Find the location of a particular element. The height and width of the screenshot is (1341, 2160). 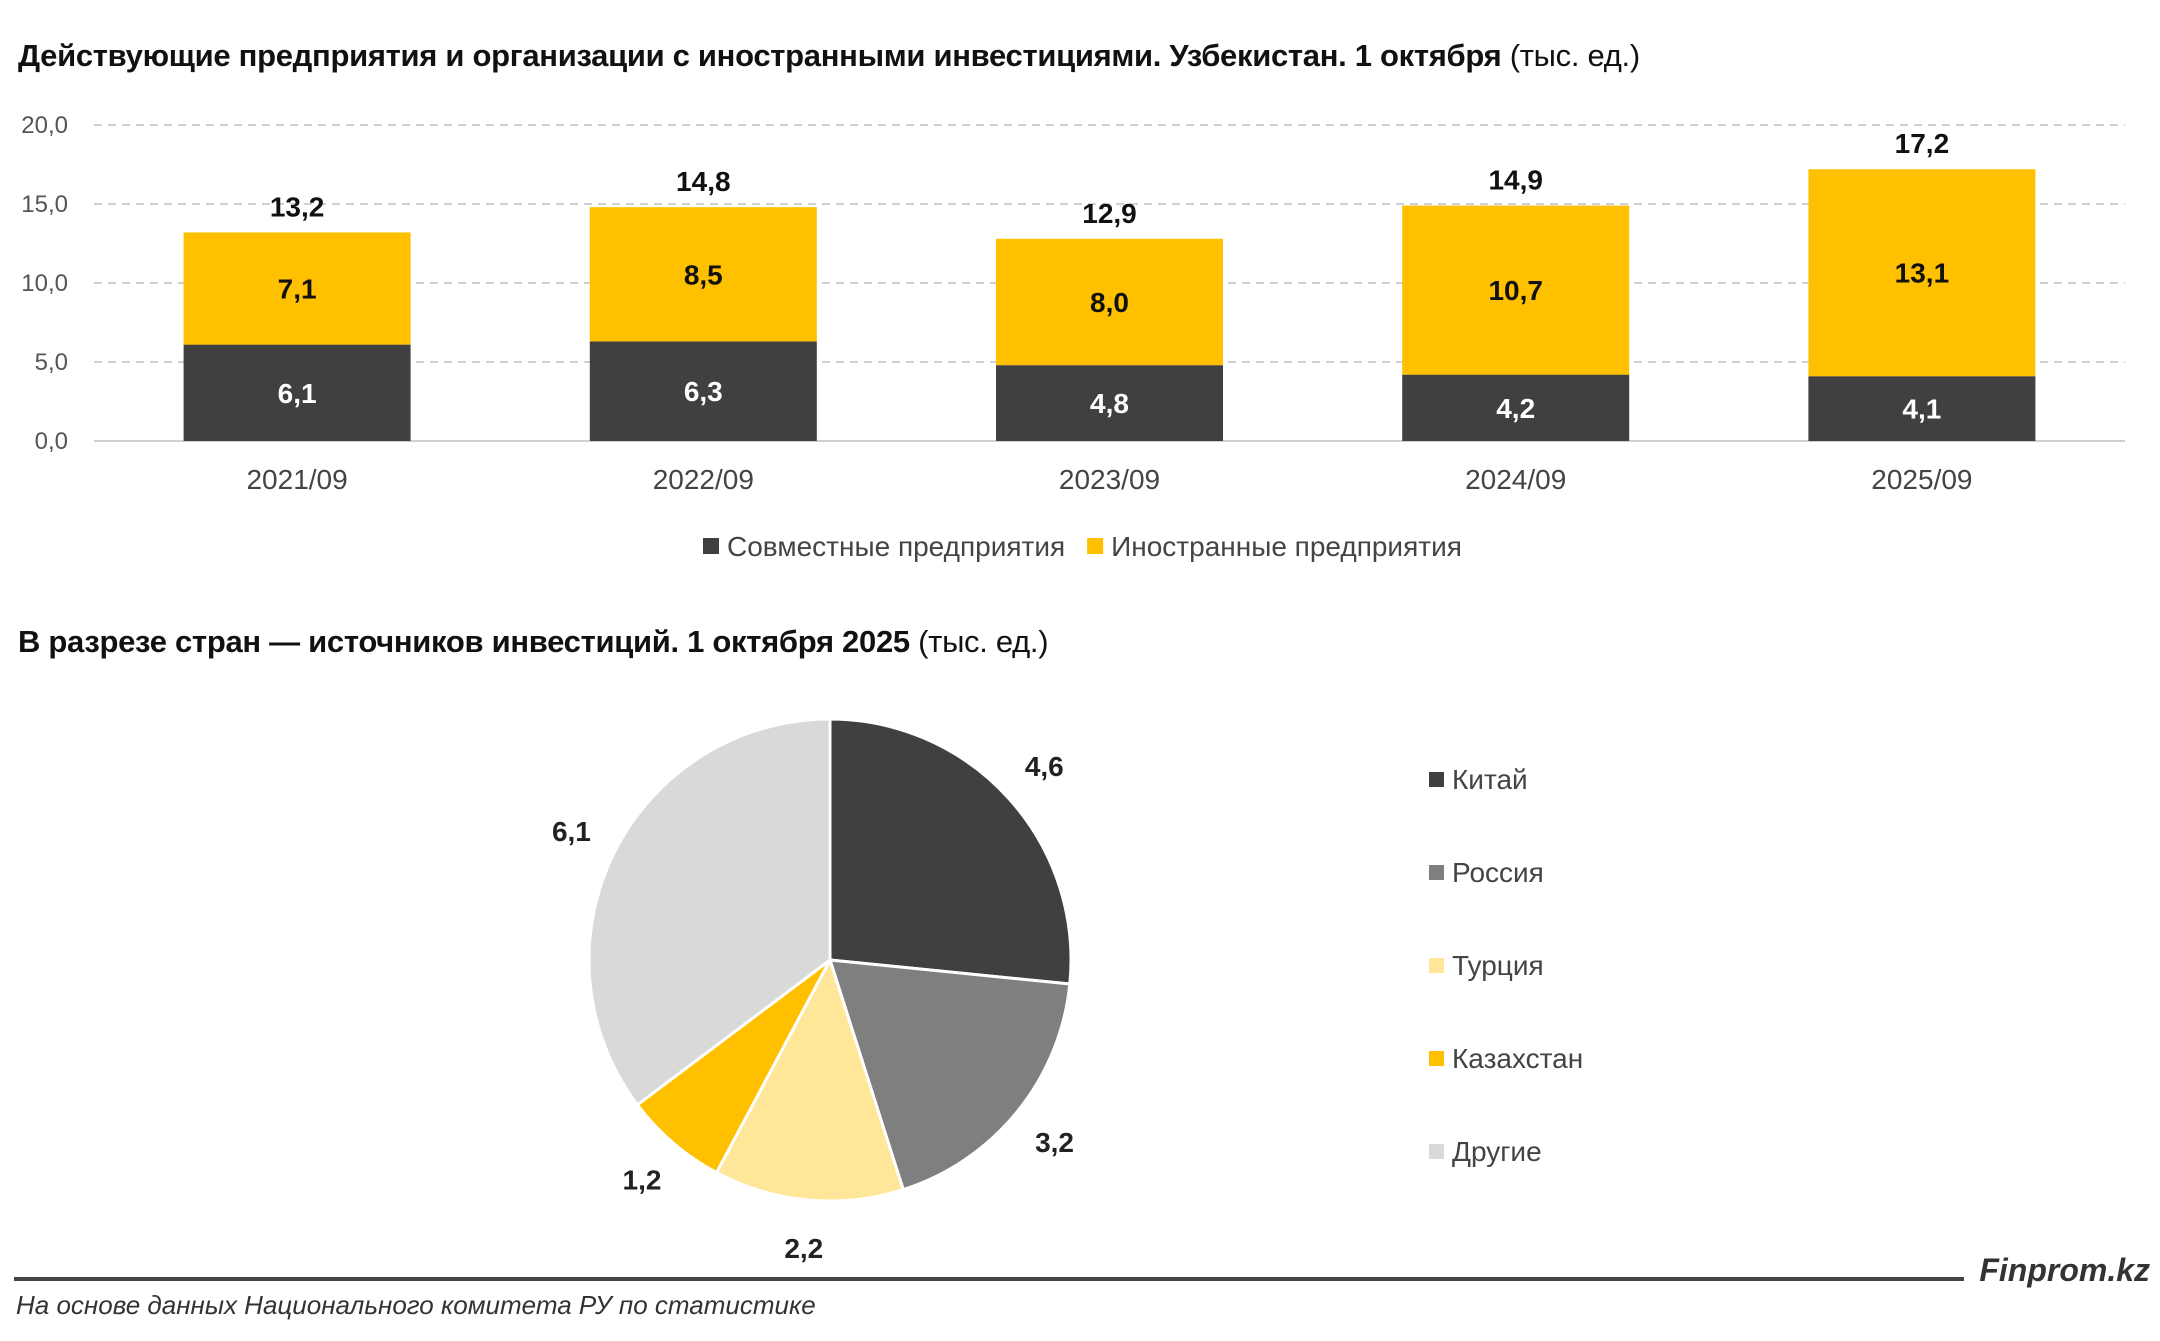

bar-value-label: 8,0 is located at coordinates (1109, 302).